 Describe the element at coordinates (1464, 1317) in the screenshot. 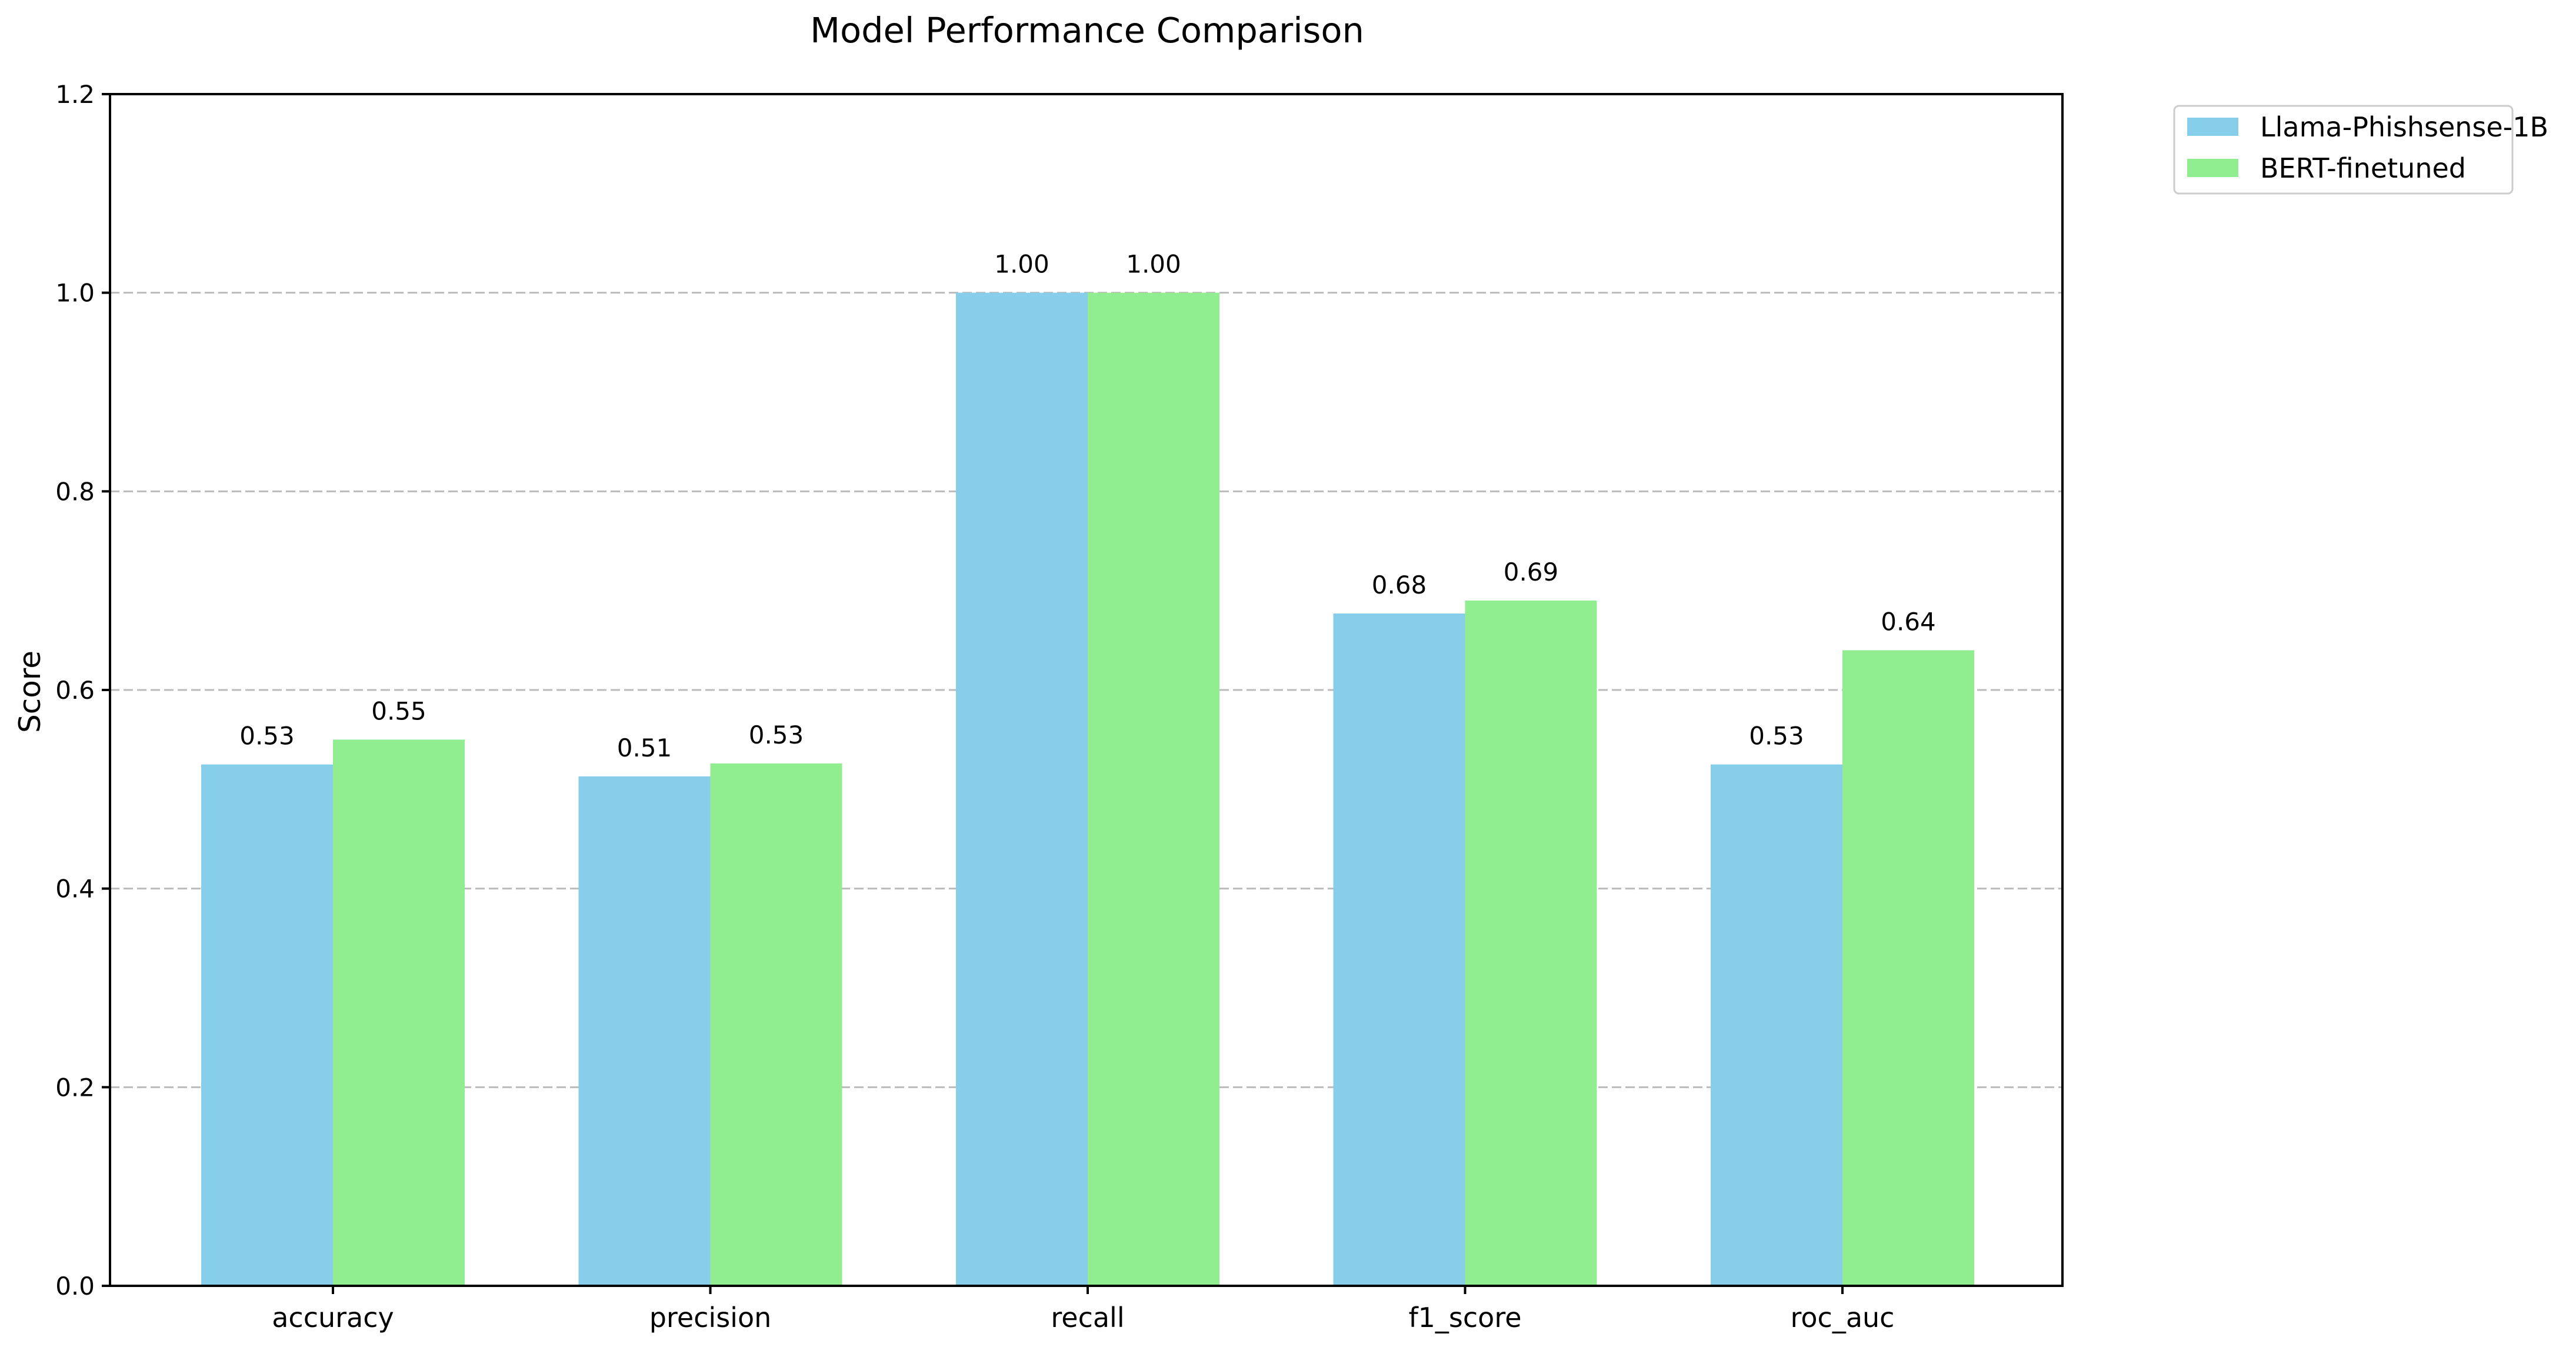

I see `x-tick-label: f1_score` at that location.